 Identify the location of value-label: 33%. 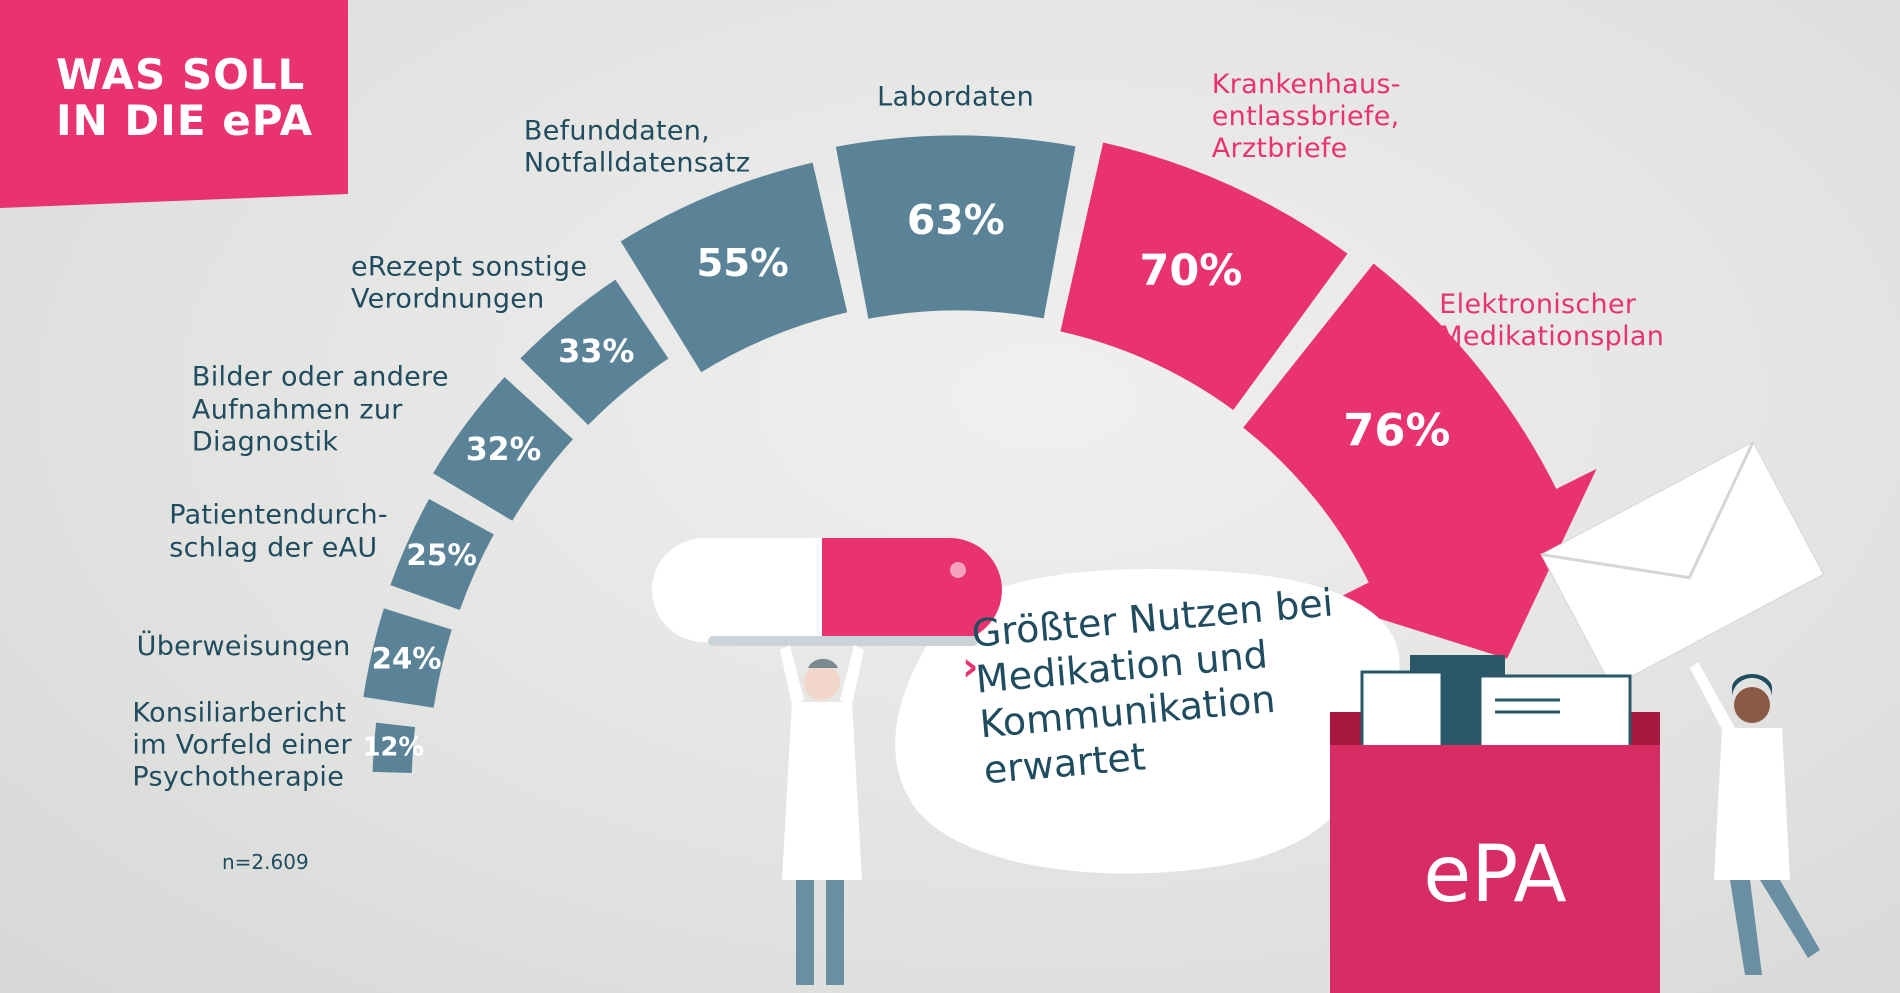
(596, 351).